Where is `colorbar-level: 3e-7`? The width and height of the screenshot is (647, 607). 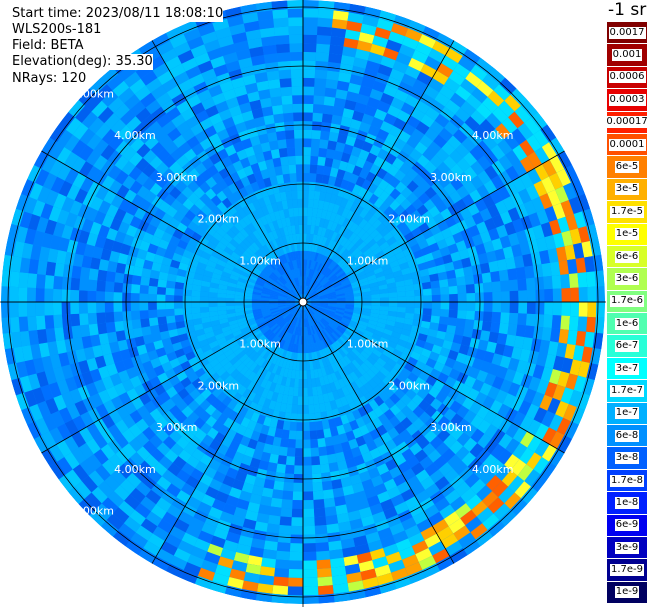
colorbar-level: 3e-7 is located at coordinates (627, 369).